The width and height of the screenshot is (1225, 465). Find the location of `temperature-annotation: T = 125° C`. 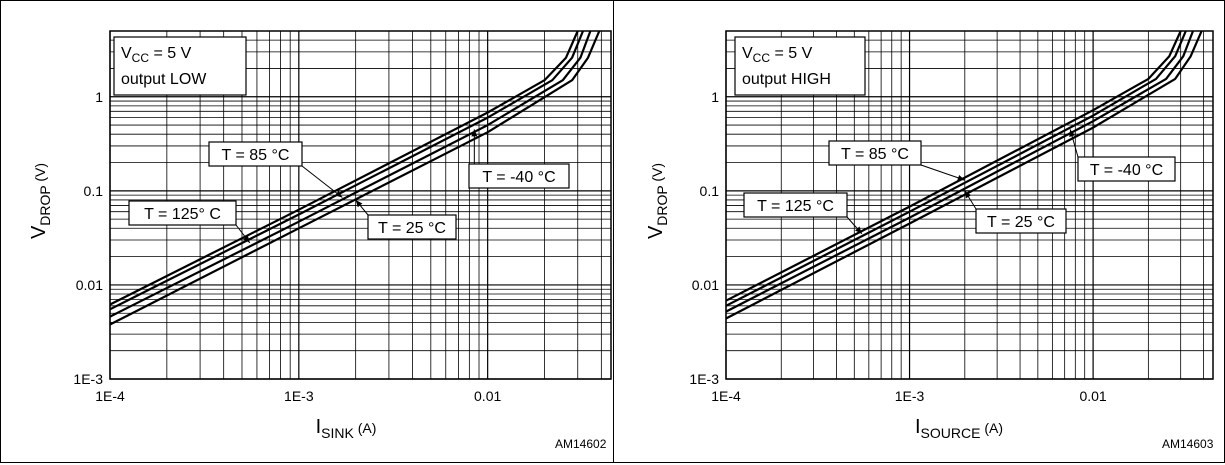

temperature-annotation: T = 125° C is located at coordinates (189, 222).